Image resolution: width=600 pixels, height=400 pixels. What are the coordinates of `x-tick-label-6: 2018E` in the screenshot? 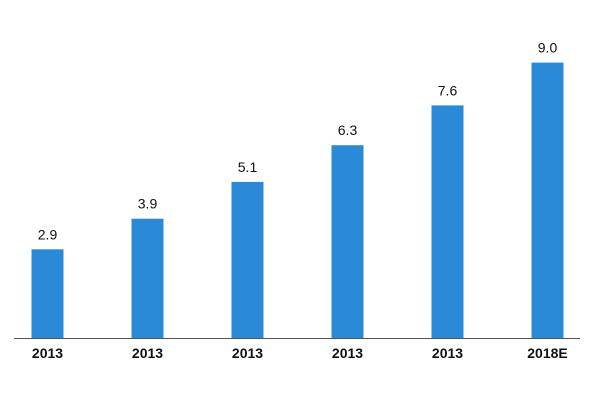 It's located at (547, 353).